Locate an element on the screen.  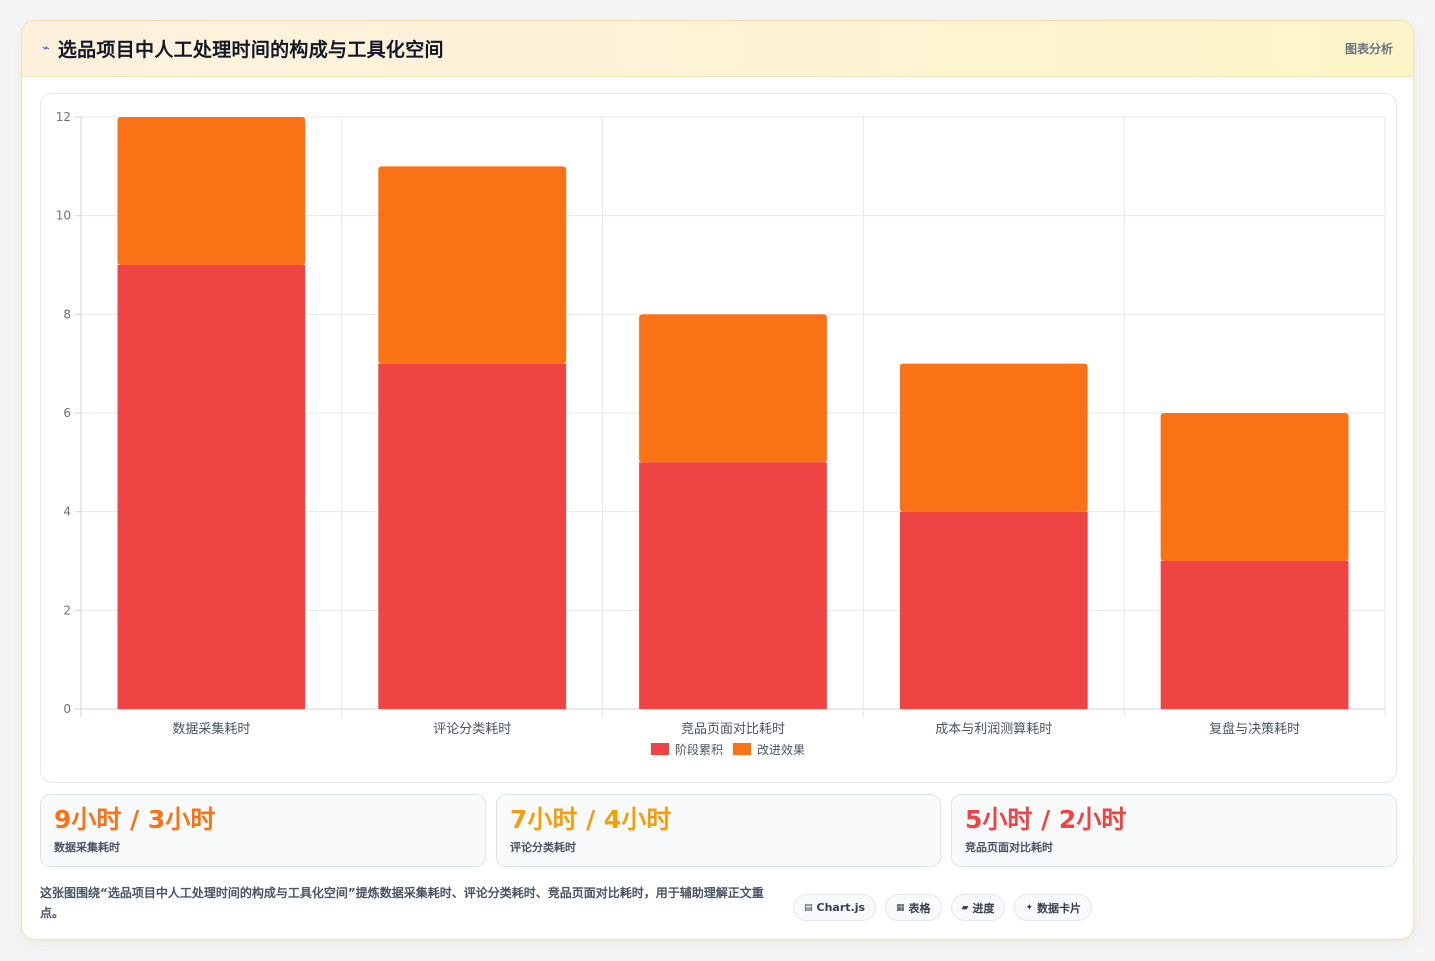
chip-progress: ▰ 进度 is located at coordinates (978, 907).